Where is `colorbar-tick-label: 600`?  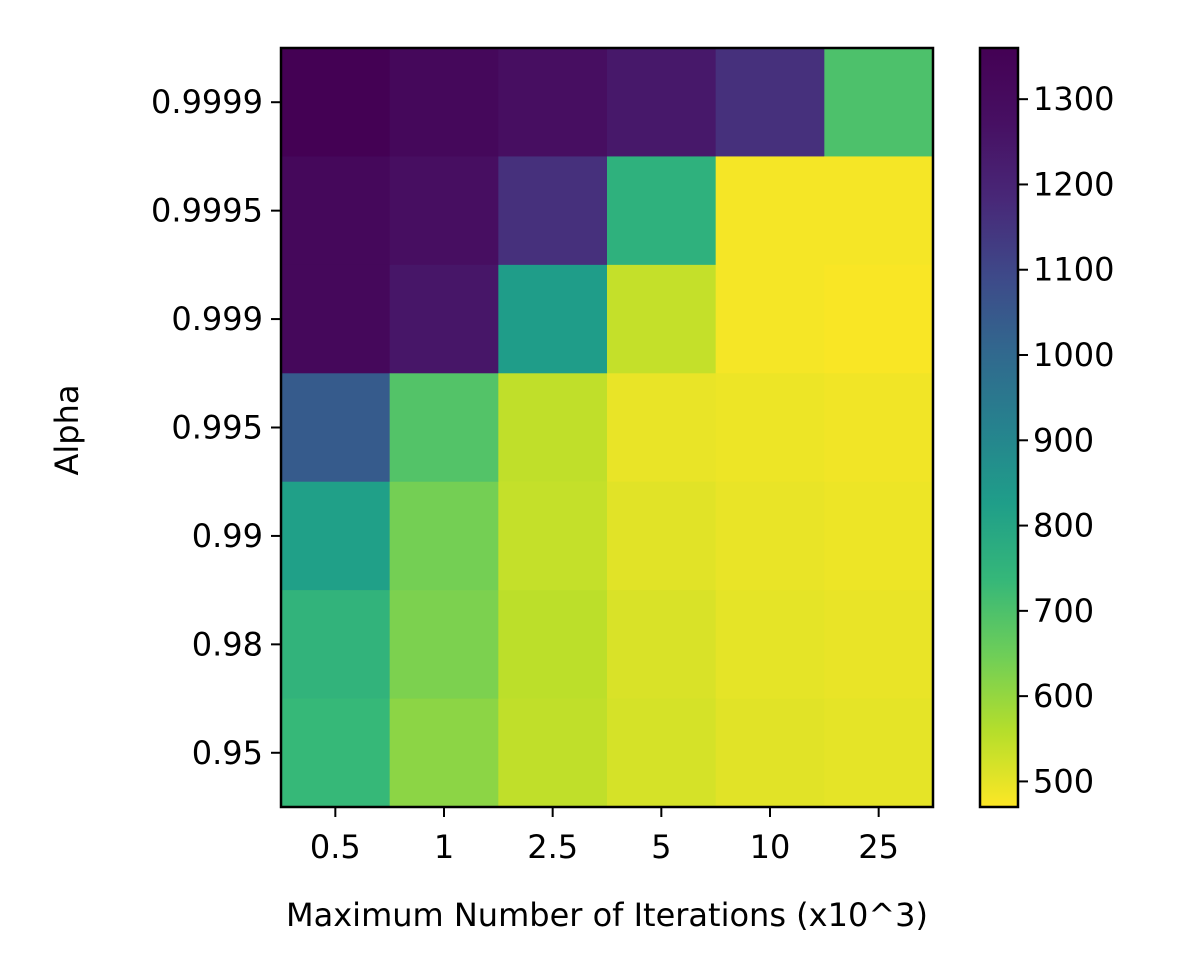
colorbar-tick-label: 600 is located at coordinates (1063, 696).